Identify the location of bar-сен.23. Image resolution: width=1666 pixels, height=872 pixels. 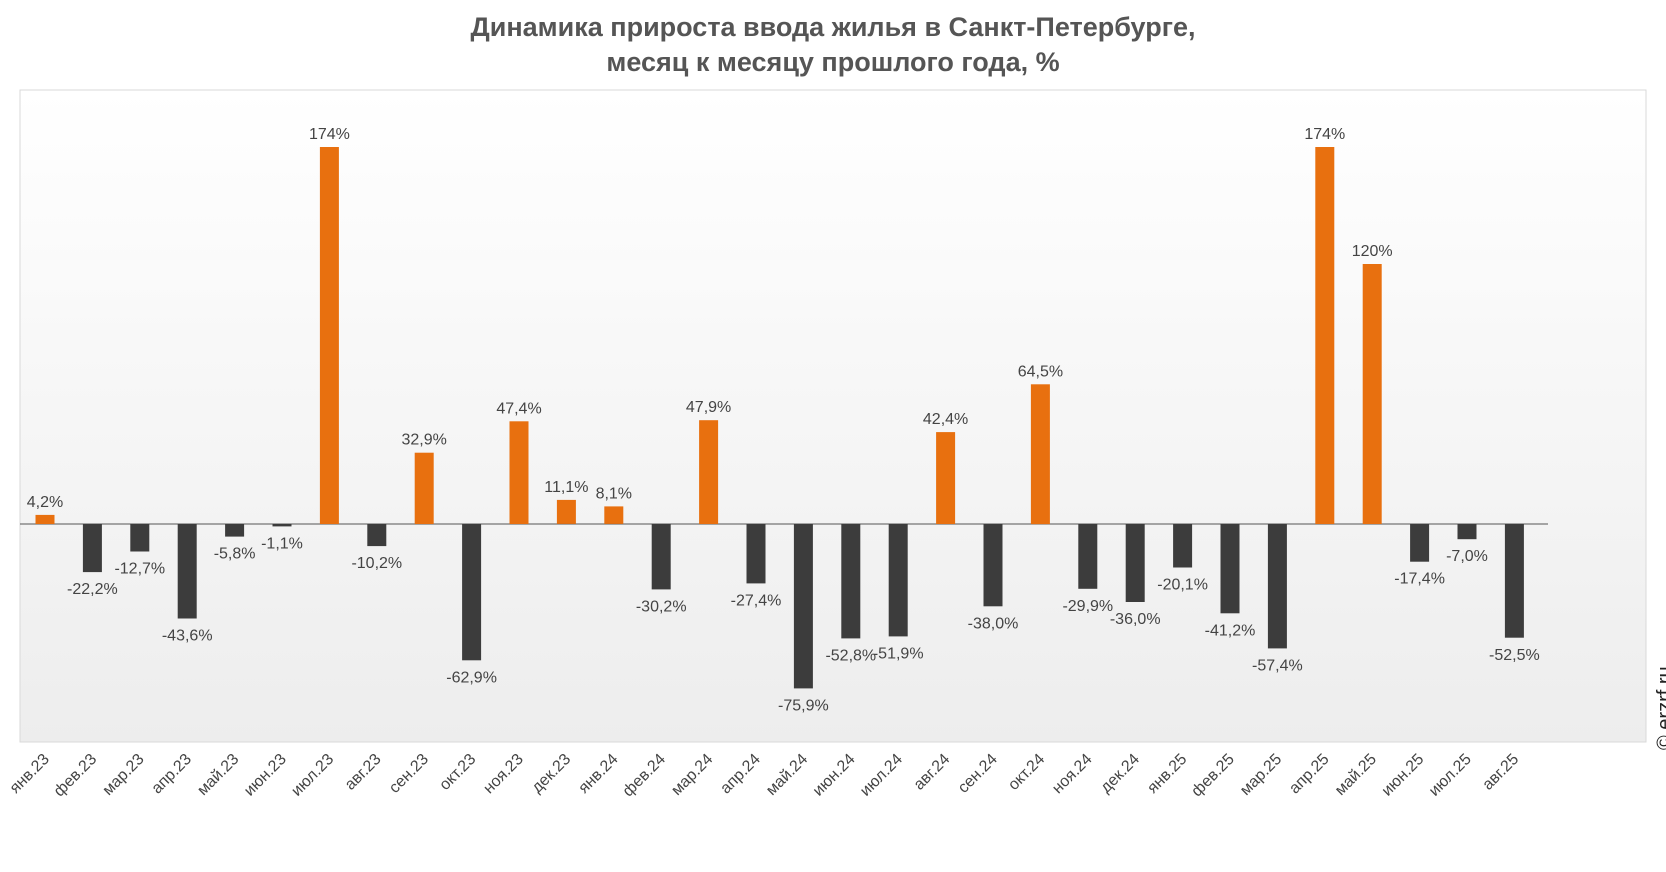
(424, 488).